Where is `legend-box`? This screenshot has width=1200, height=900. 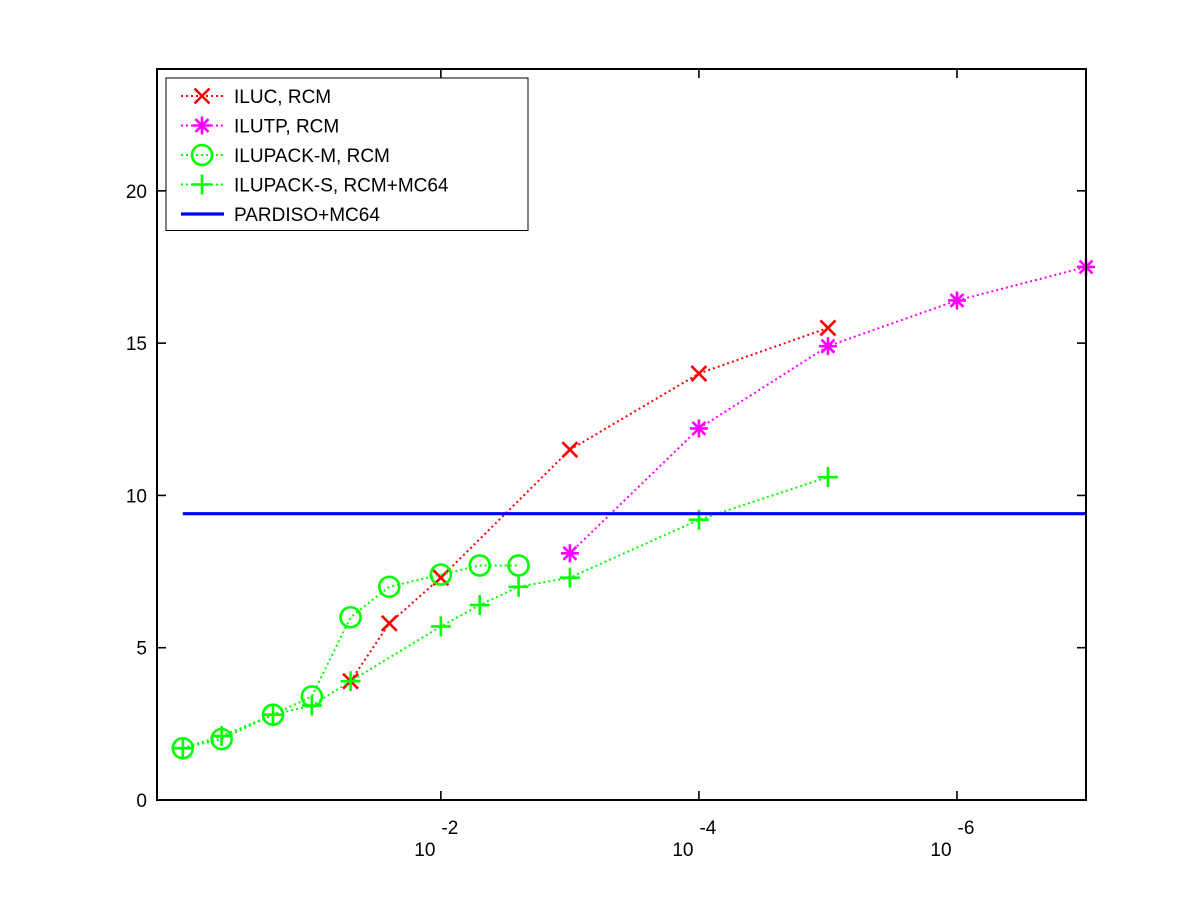 legend-box is located at coordinates (347, 154).